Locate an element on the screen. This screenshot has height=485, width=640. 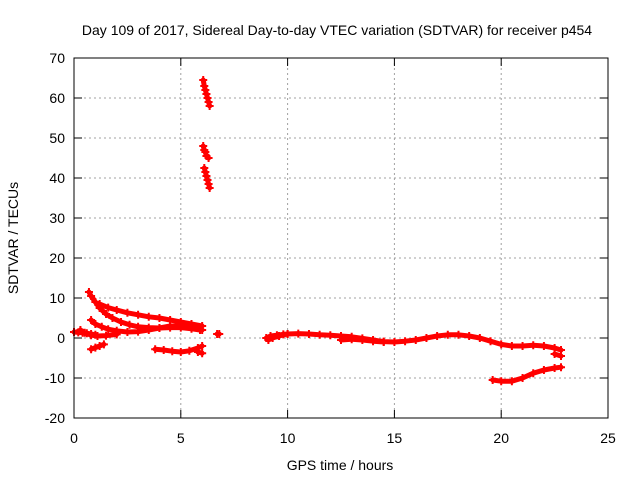
y-tick-label: -20 is located at coordinates (55, 418).